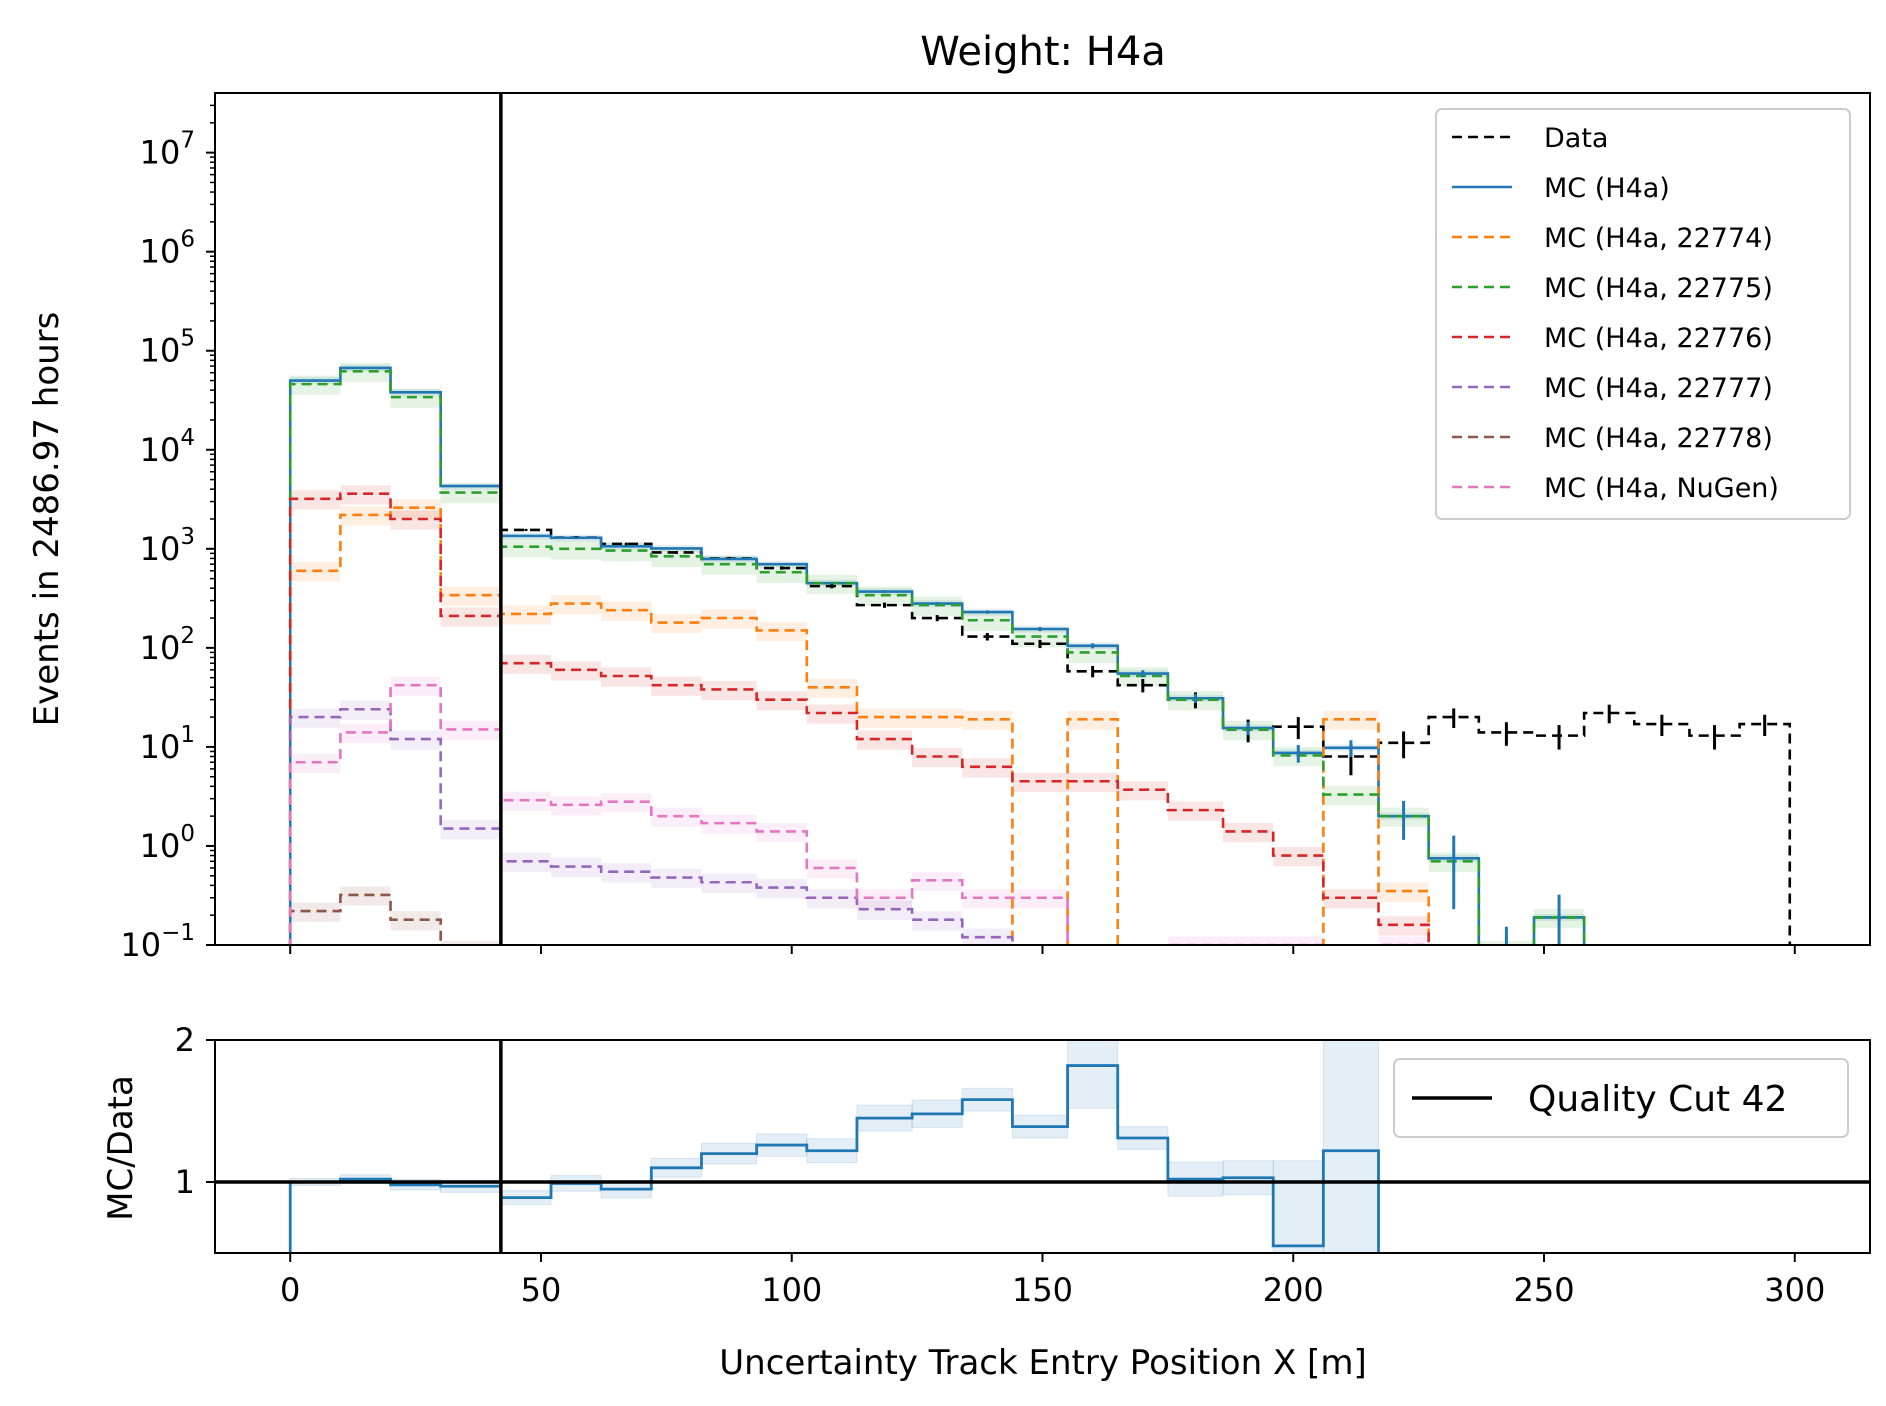 The image size is (1886, 1406). I want to click on main-y-axis-label: Events in 2486.97 hours, so click(47, 519).